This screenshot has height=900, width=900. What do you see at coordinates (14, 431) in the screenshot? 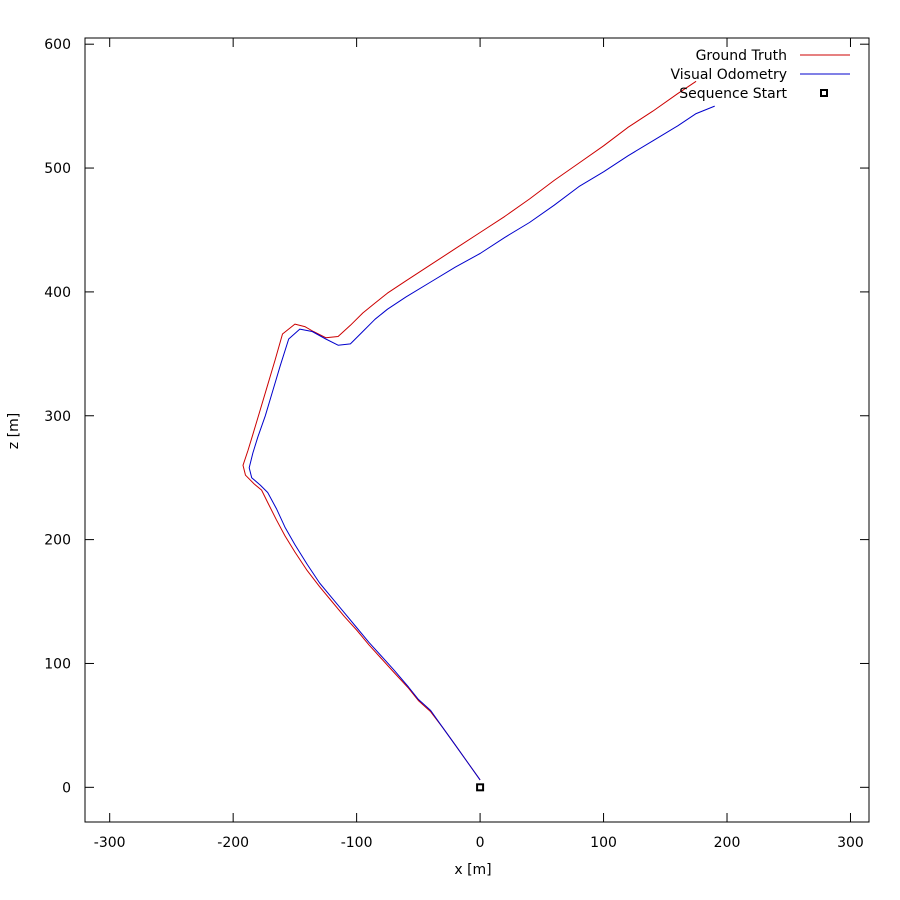
I see `y-axis-label: z [m]` at bounding box center [14, 431].